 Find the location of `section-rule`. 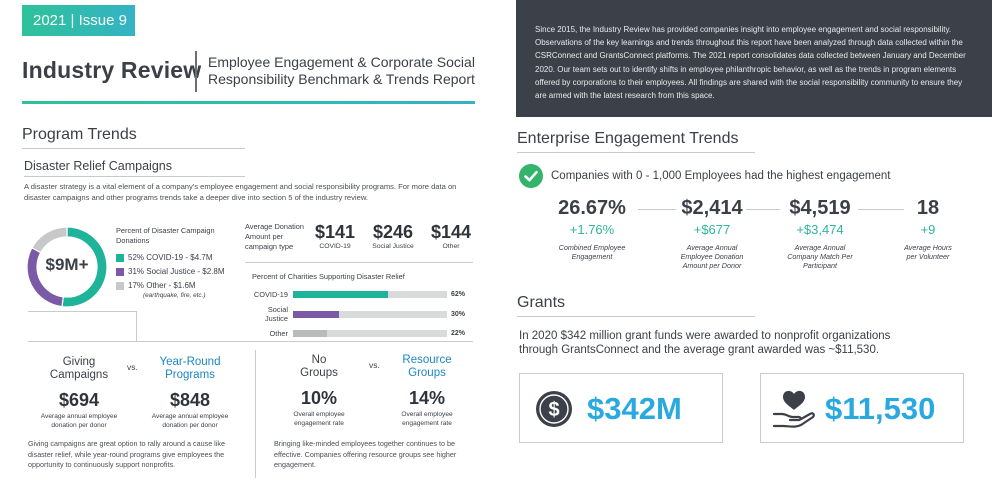

section-rule is located at coordinates (250, 341).